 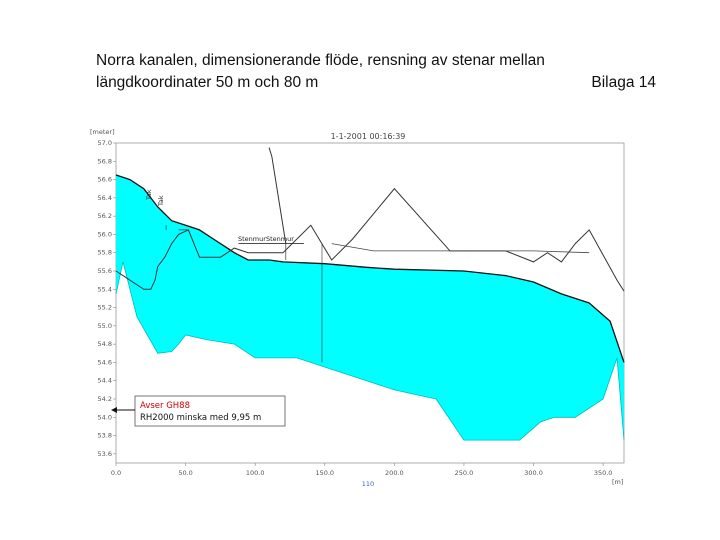 What do you see at coordinates (210, 411) in the screenshot?
I see `annotation-box` at bounding box center [210, 411].